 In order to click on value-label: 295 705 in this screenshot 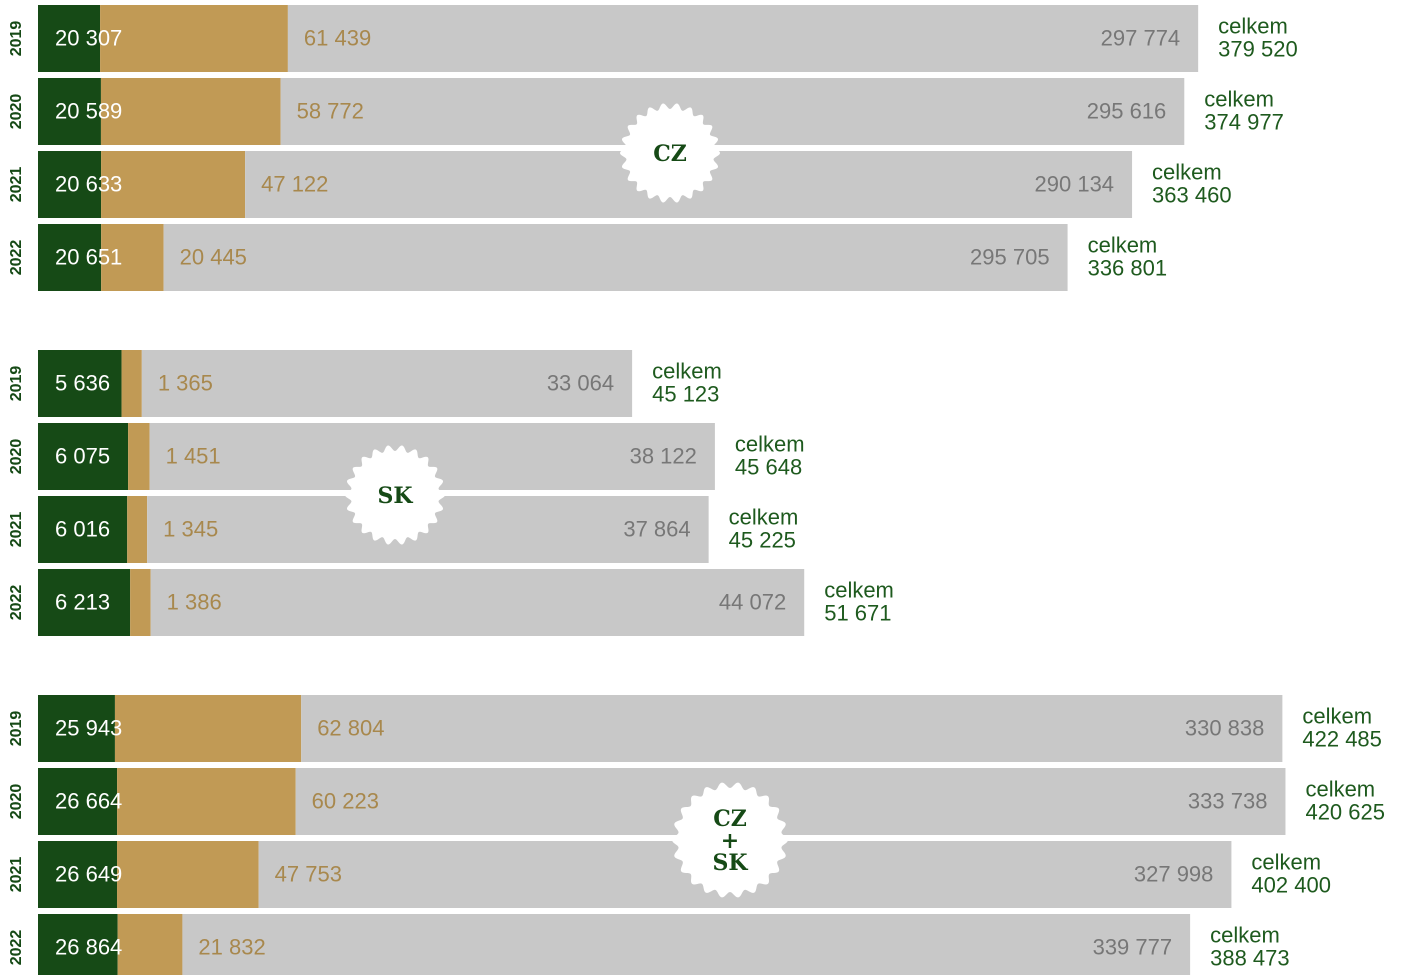, I will do `click(1010, 256)`.